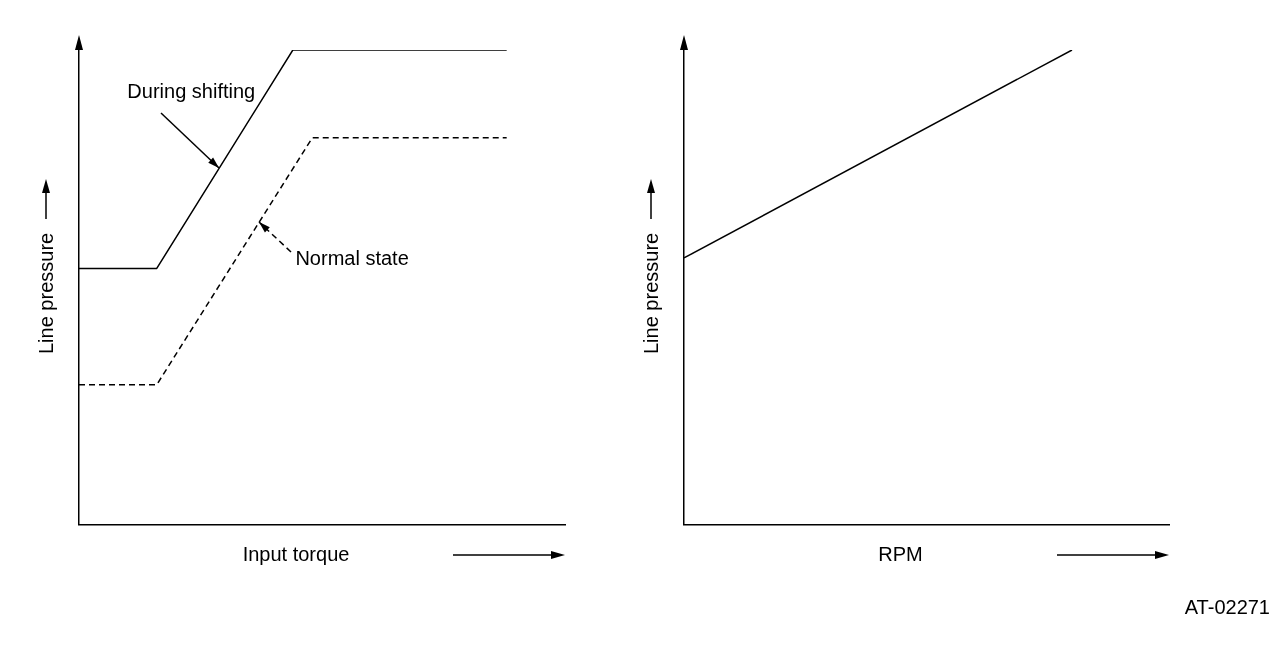 Image resolution: width=1280 pixels, height=648 pixels. Describe the element at coordinates (352, 258) in the screenshot. I see `text: Normal state` at that location.